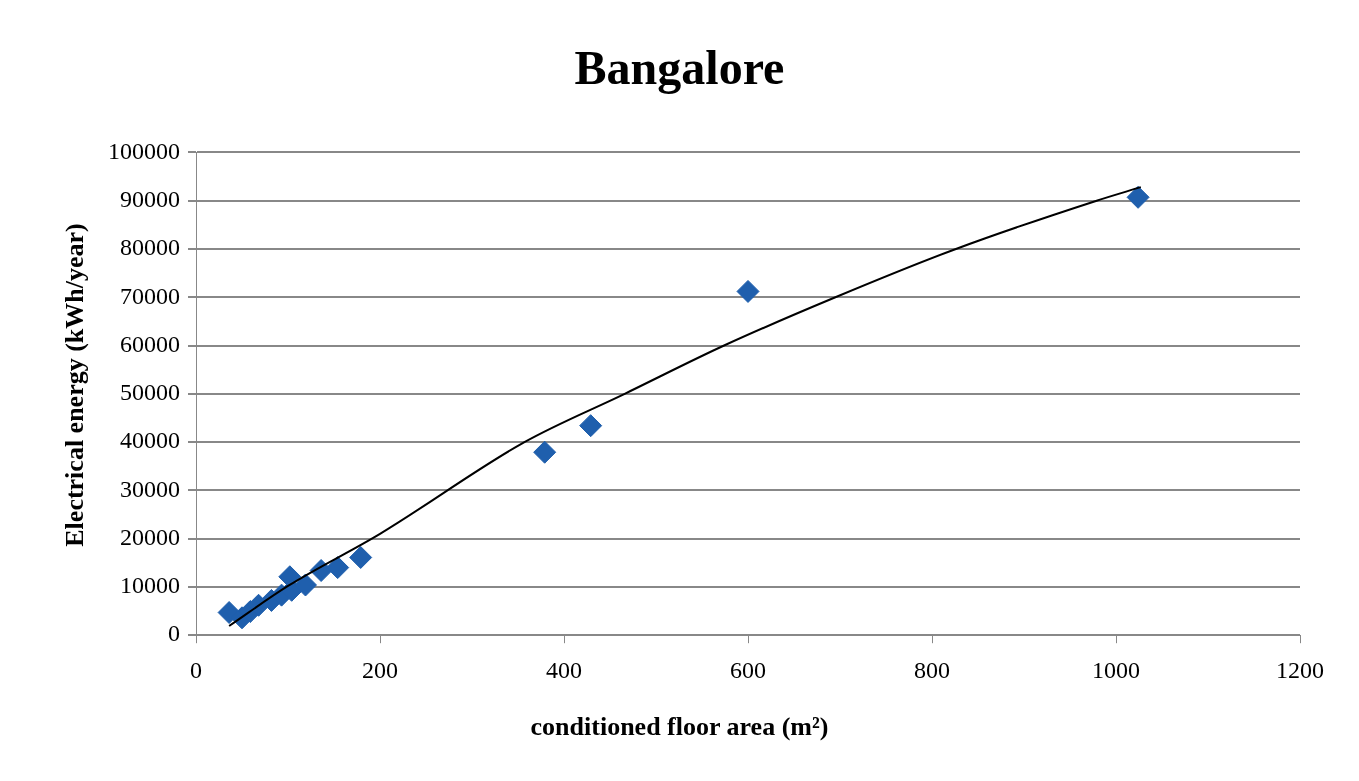 Image resolution: width=1359 pixels, height=781 pixels. I want to click on x-tick-label: 600, so click(748, 669).